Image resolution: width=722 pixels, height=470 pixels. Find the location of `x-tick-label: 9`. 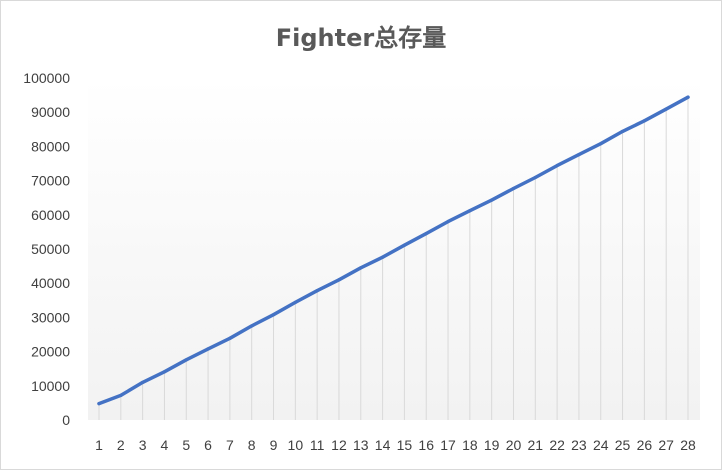

x-tick-label: 9 is located at coordinates (274, 445).